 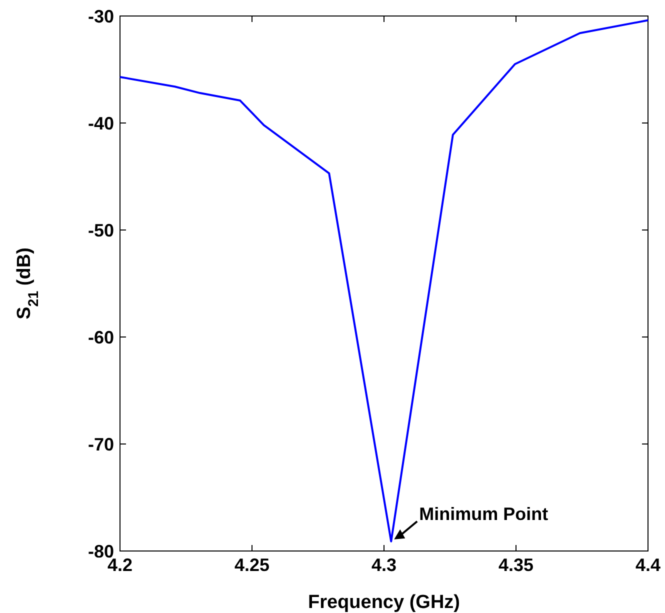 I want to click on x-axis-title: Frequency (GHz), so click(x=384, y=602).